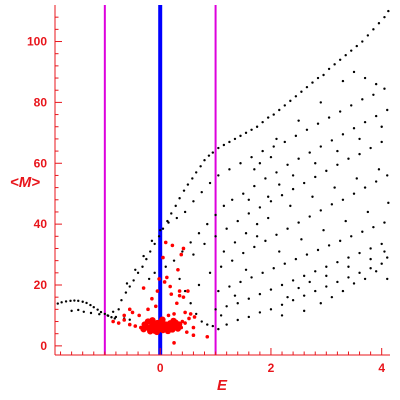  I want to click on x-tick-label: 2, so click(271, 368).